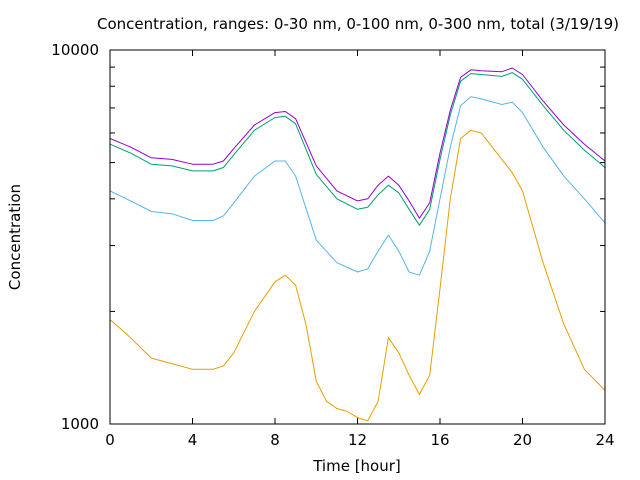 The image size is (640, 480). What do you see at coordinates (80, 424) in the screenshot?
I see `y-tick-label: 1000` at bounding box center [80, 424].